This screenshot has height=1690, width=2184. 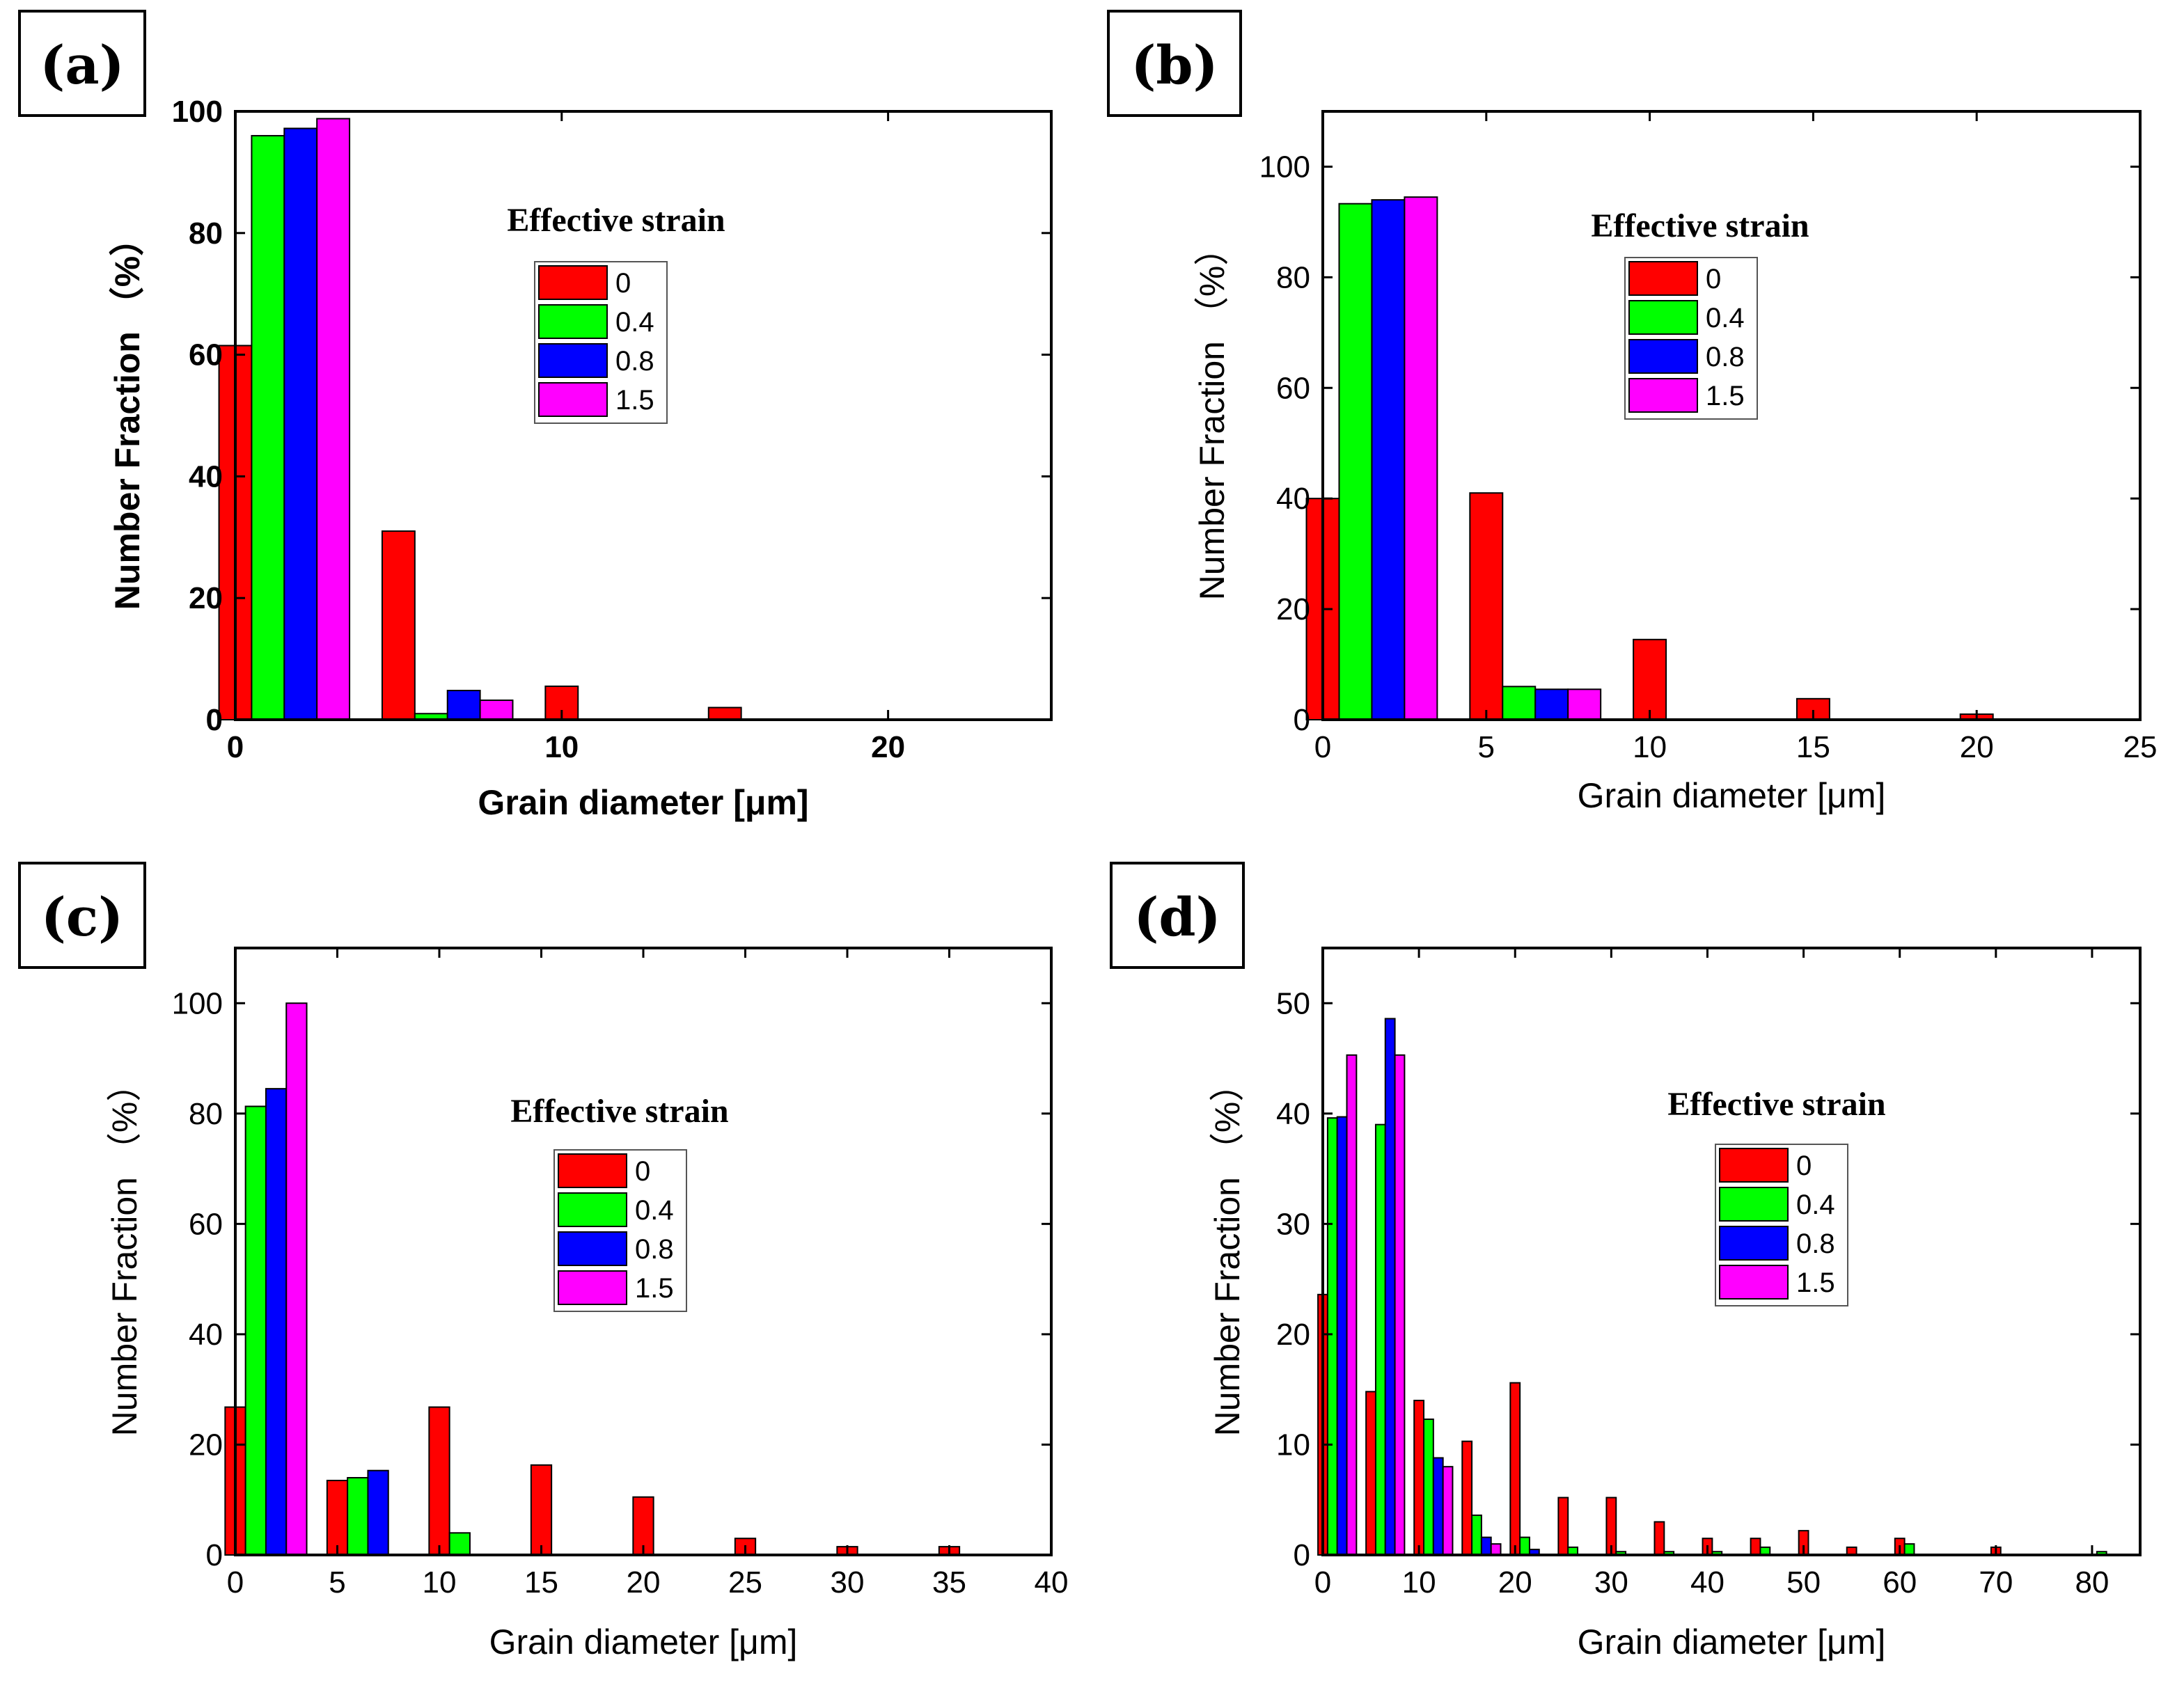 What do you see at coordinates (1293, 277) in the screenshot?
I see `y-tick-label: 80` at bounding box center [1293, 277].